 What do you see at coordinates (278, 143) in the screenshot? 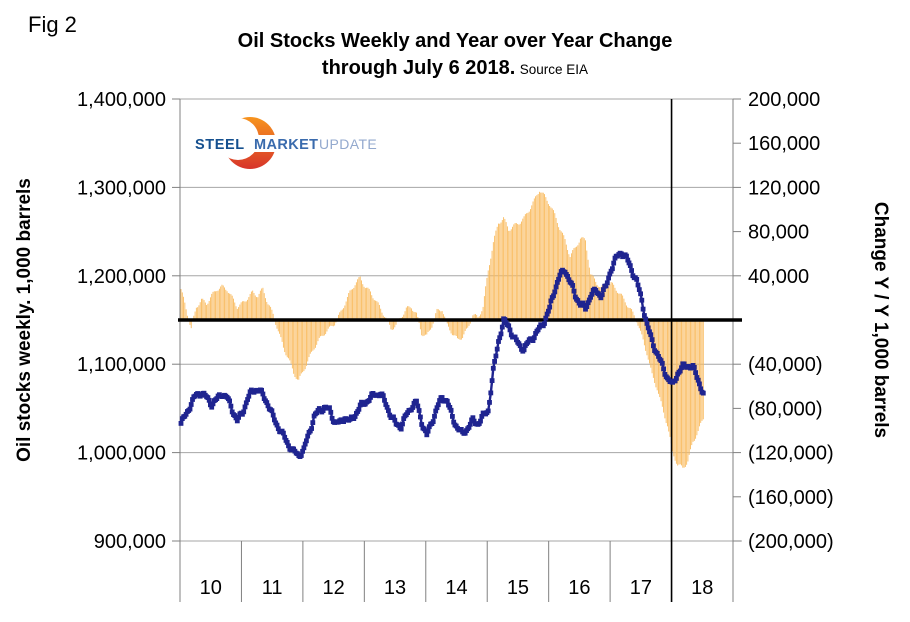
I see `logo-text-band` at bounding box center [278, 143].